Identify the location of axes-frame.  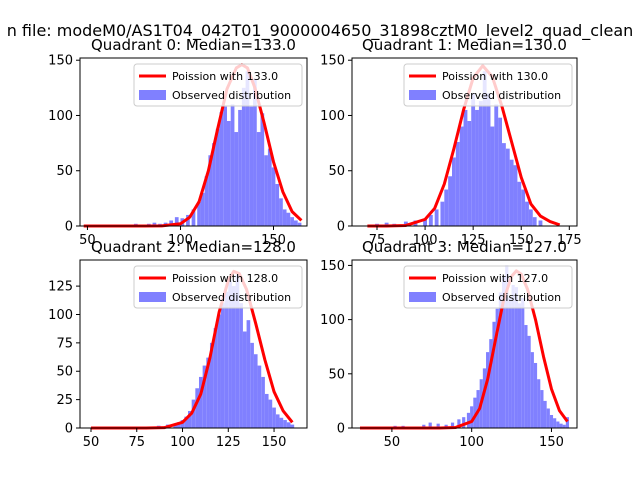
(193, 142).